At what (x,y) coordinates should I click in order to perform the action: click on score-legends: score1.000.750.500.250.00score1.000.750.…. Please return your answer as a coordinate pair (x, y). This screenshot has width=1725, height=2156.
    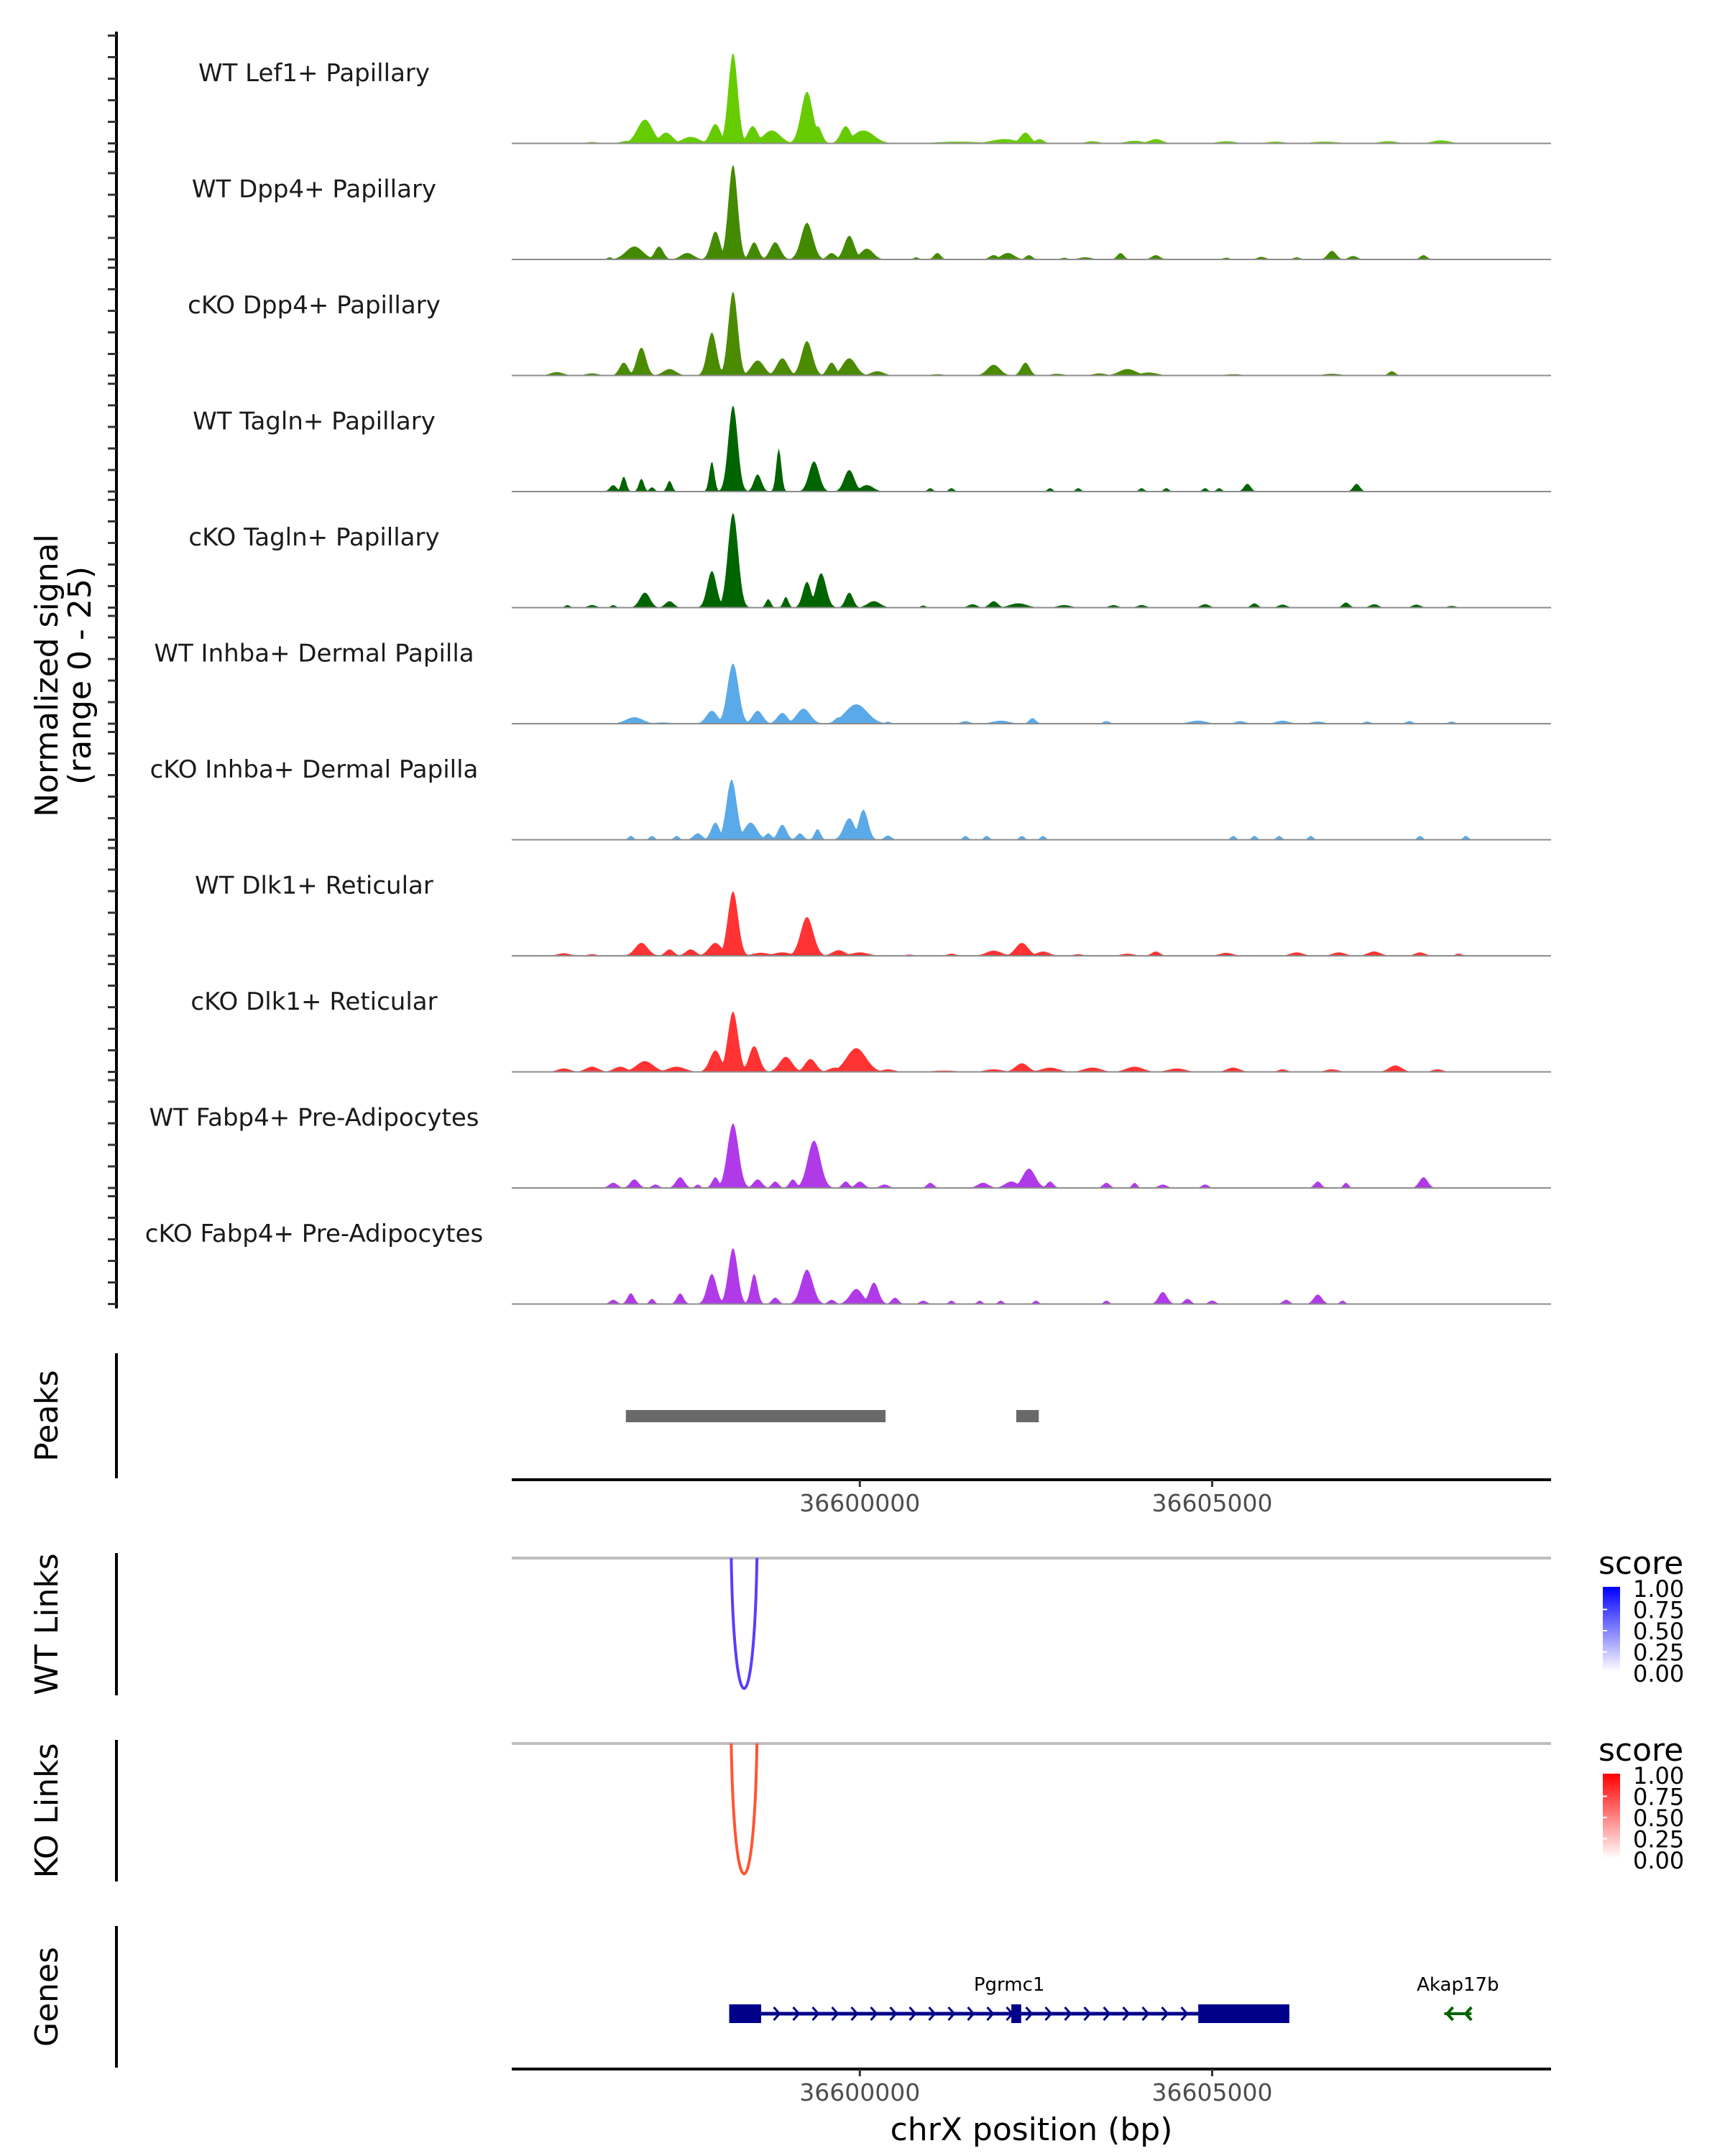
    Looking at the image, I should click on (1641, 1710).